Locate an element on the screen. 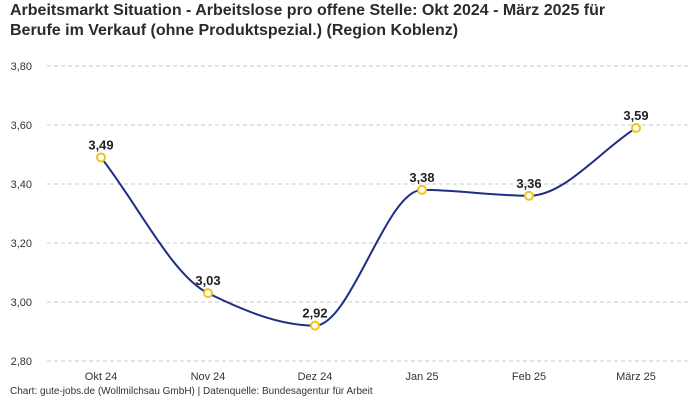 Image resolution: width=700 pixels, height=400 pixels. y-tick-label: 3,20 is located at coordinates (21, 244).